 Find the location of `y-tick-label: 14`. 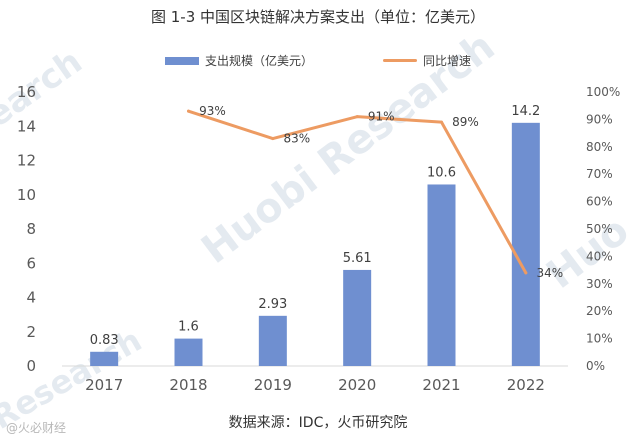

y-tick-label: 14 is located at coordinates (26, 126).